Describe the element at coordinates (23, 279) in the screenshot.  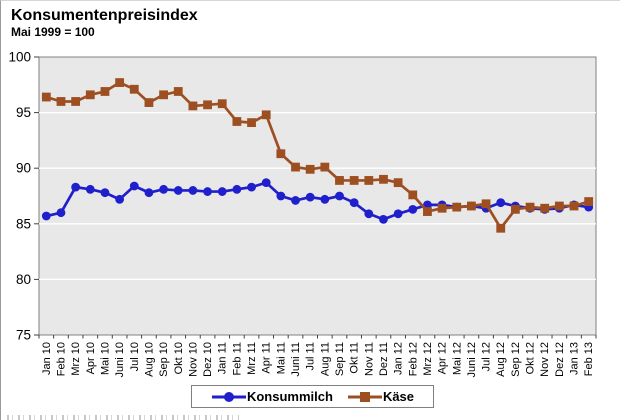
I see `y-axis-label-80: 80` at that location.